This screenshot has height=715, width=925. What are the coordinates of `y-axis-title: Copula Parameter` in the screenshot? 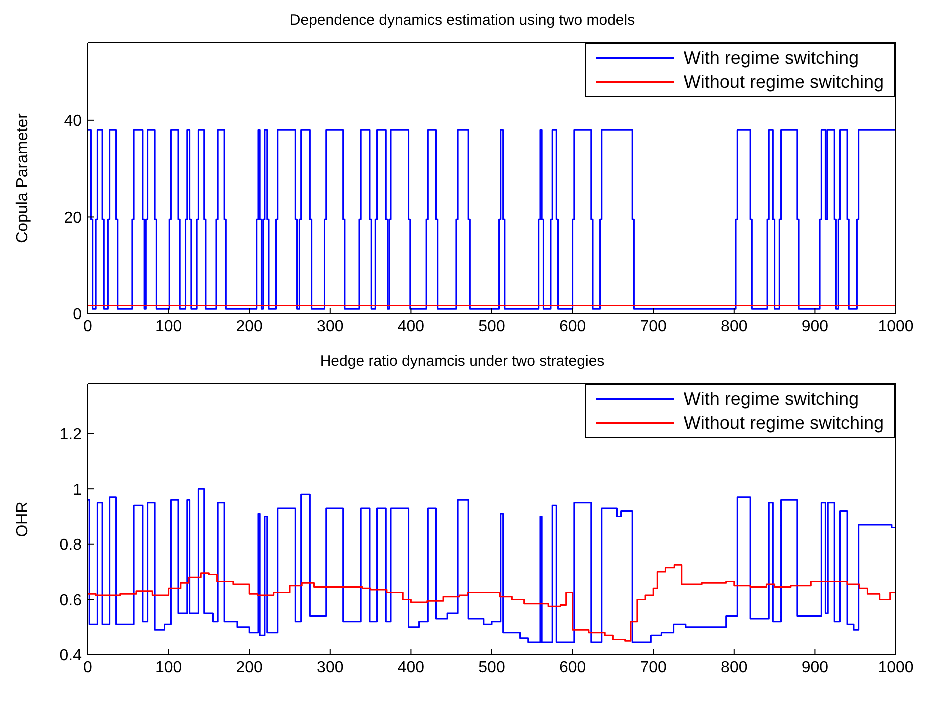 It's located at (23, 178).